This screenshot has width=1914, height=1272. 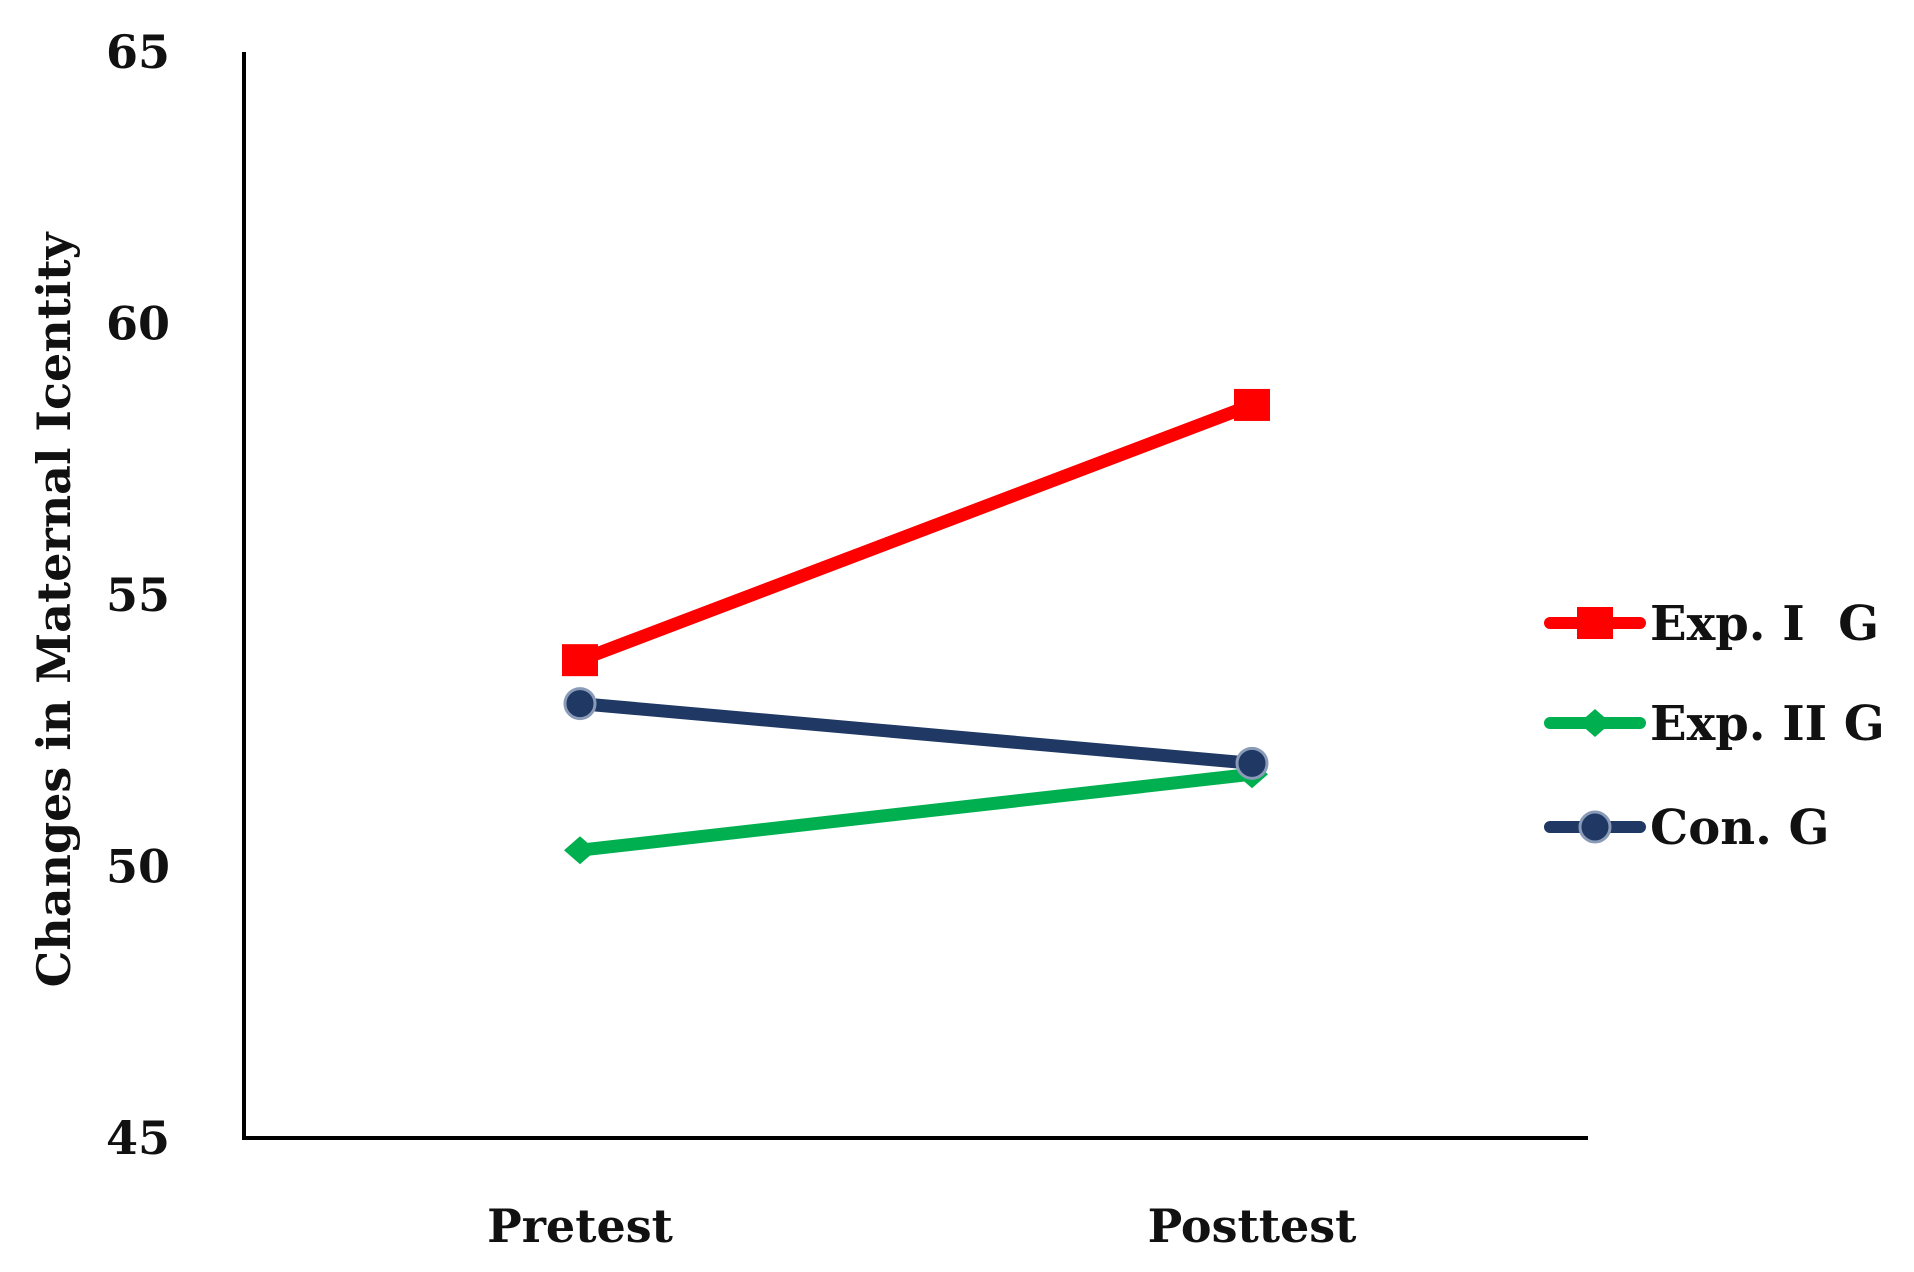 I want to click on legend: Exp. I G Exp. II G Con. G, so click(x=1714, y=726).